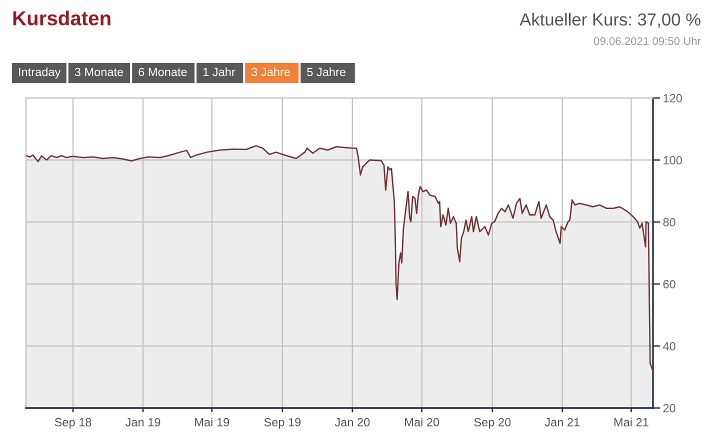  I want to click on text: Intraday, so click(40, 73).